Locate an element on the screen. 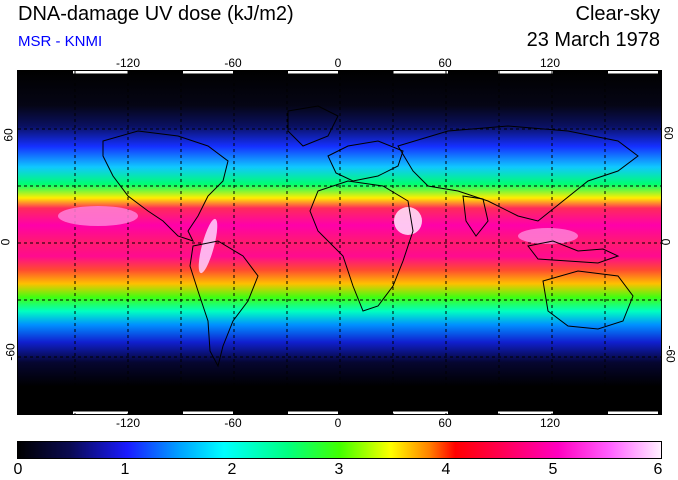  lon-tick-top: -60 is located at coordinates (233, 63).